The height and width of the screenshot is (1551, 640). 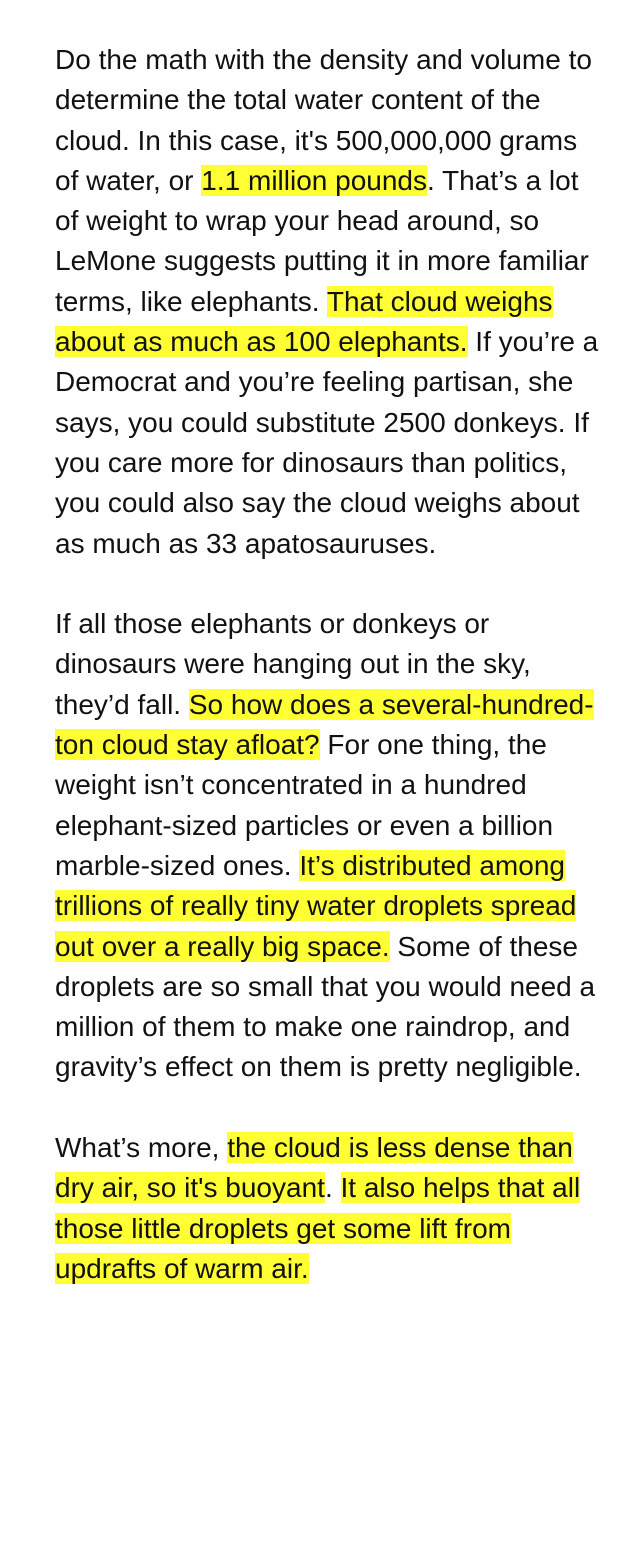 I want to click on text-run: ., so click(x=332, y=1188).